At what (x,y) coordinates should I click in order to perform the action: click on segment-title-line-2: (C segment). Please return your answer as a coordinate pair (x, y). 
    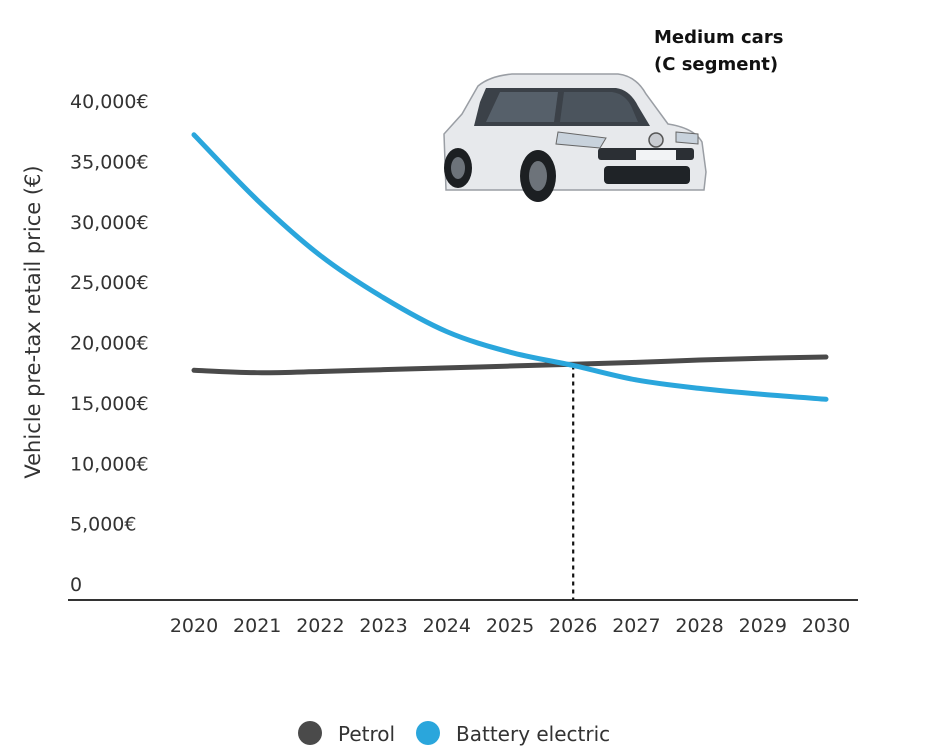
    Looking at the image, I should click on (716, 64).